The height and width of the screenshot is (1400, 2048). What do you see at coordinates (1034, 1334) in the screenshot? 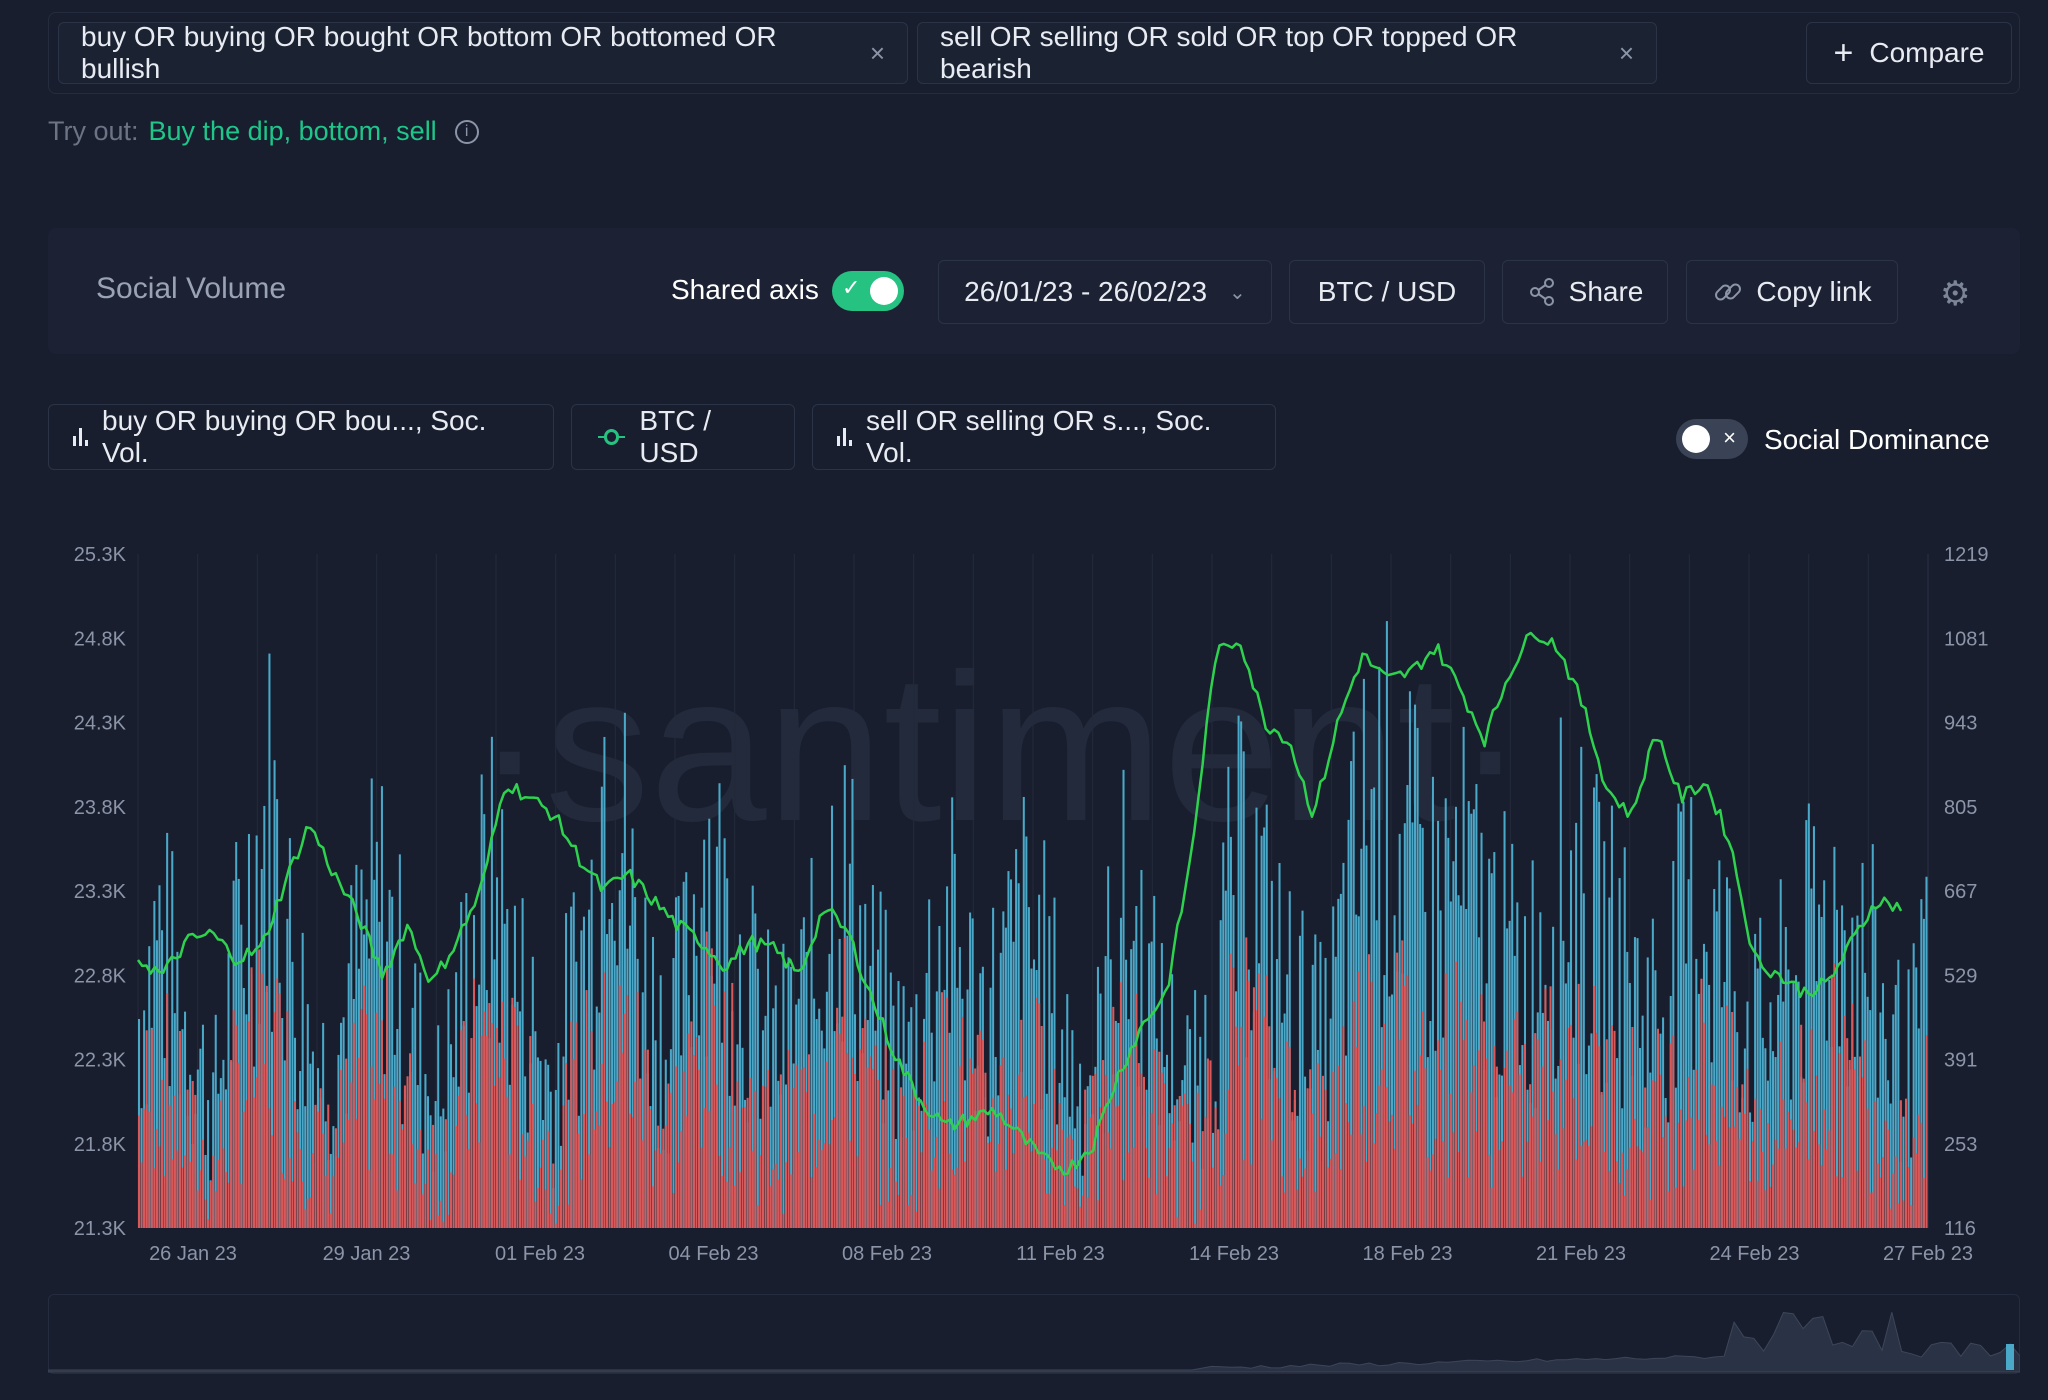
I see `range-navigator` at bounding box center [1034, 1334].